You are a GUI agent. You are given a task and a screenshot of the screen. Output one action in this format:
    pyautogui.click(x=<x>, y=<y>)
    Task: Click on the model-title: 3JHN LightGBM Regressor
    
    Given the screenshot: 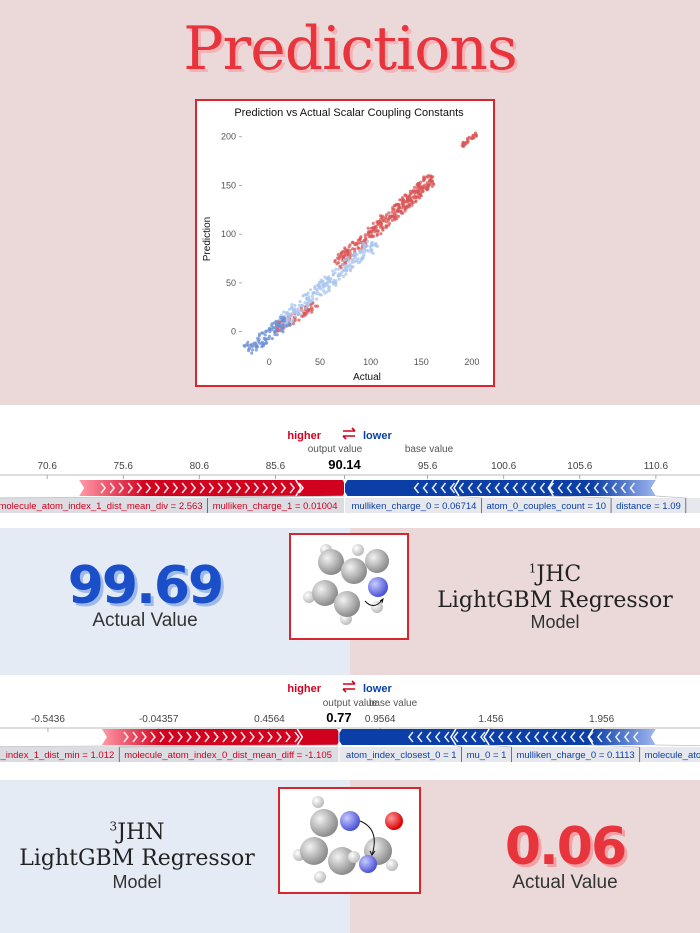 What is the action you would take?
    pyautogui.click(x=137, y=843)
    